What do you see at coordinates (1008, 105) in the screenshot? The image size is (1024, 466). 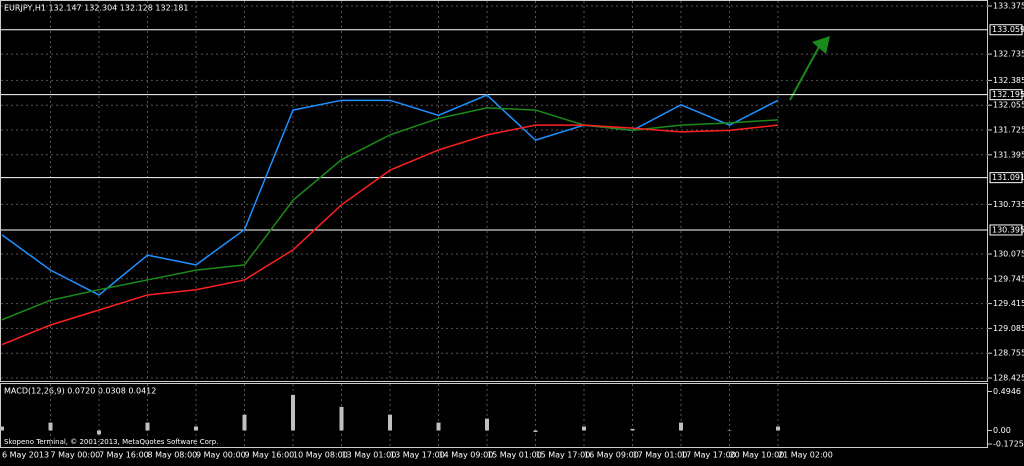 I see `y-tick-label: 132.055` at bounding box center [1008, 105].